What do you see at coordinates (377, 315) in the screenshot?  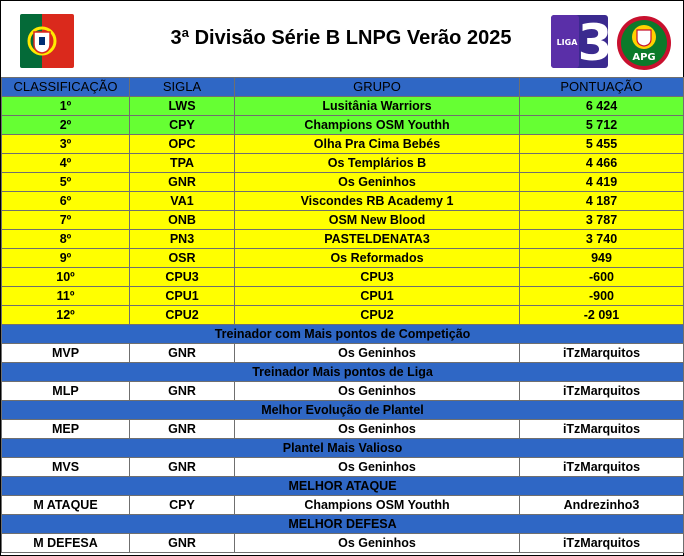 I see `grupo-cell: CPU2` at bounding box center [377, 315].